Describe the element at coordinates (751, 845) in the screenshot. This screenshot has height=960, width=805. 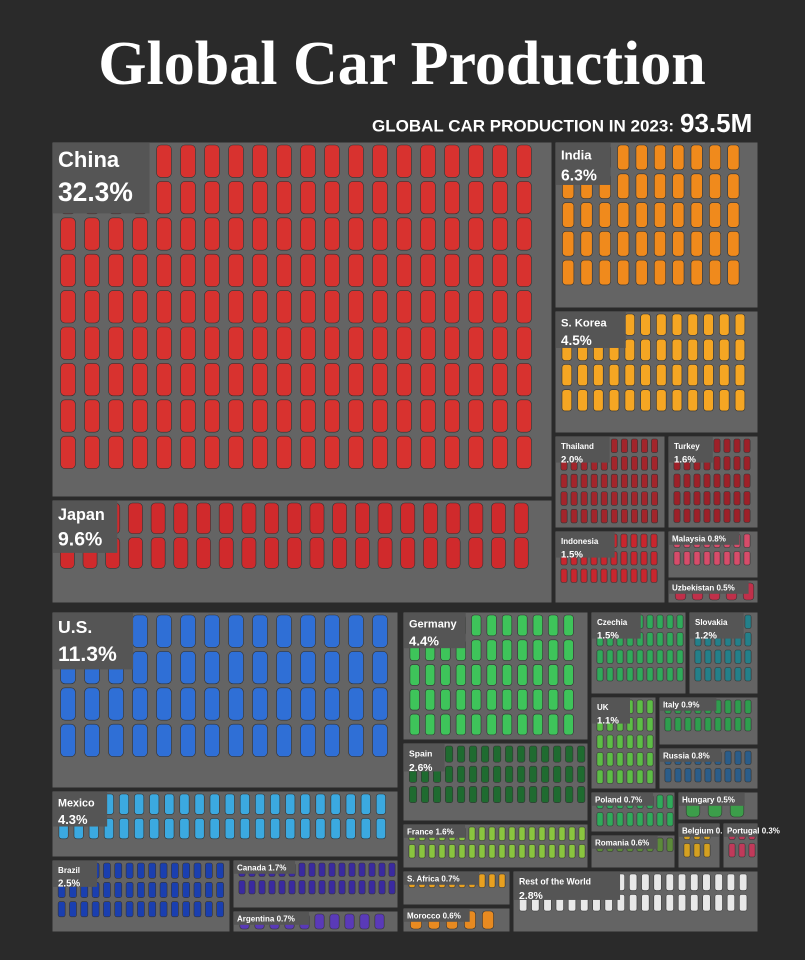
I see `tile: Portugal 0.3%` at that location.